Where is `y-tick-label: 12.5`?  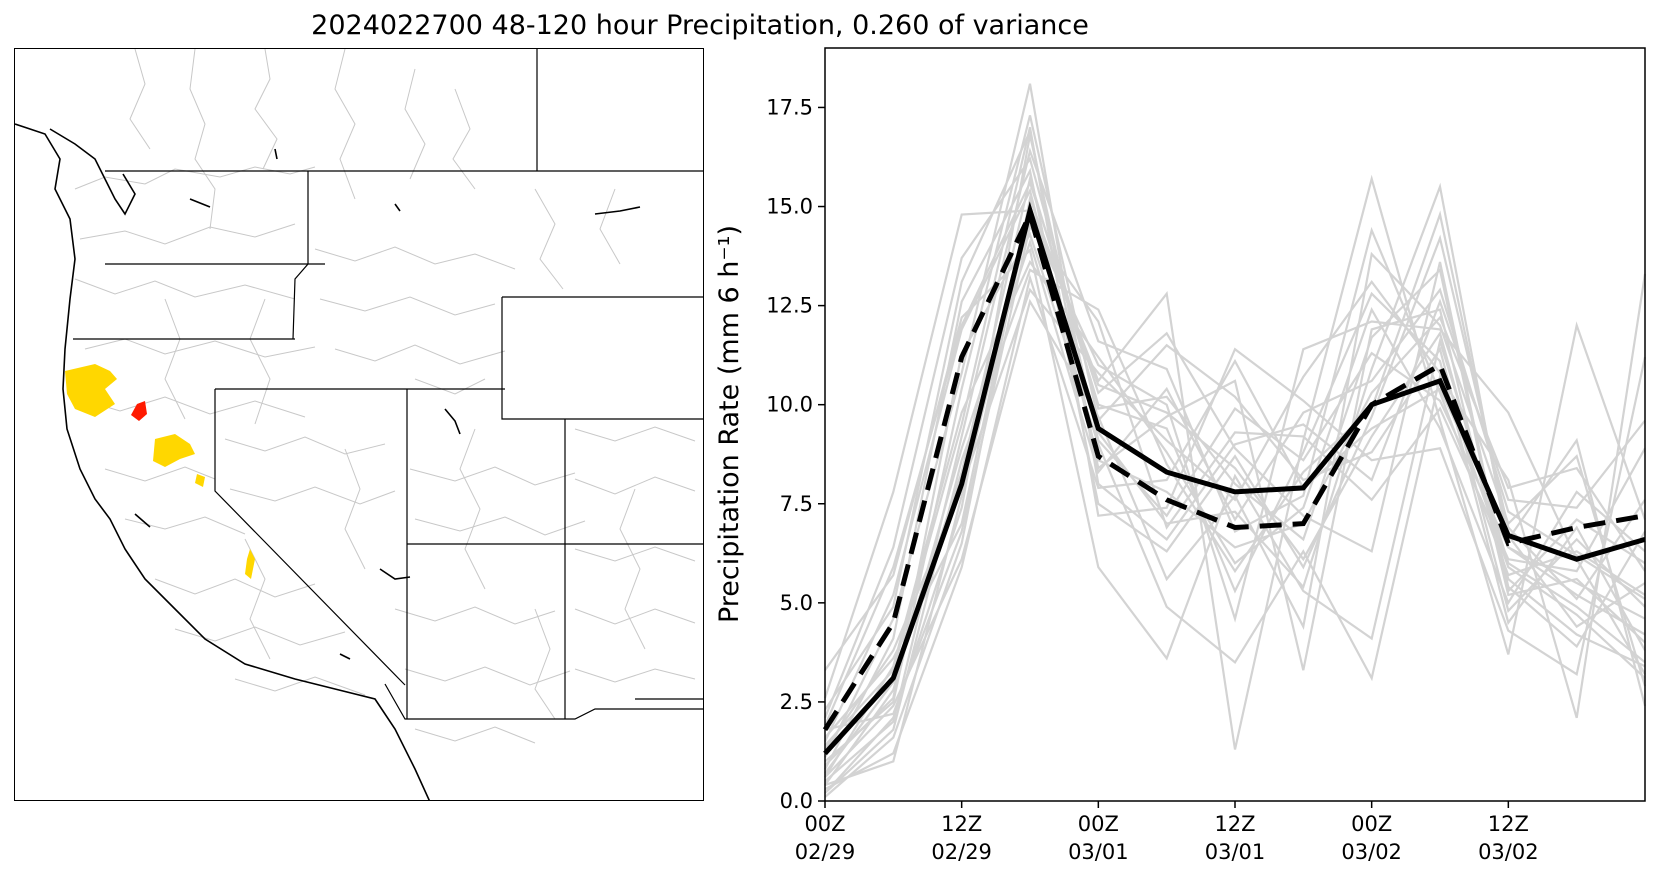 y-tick-label: 12.5 is located at coordinates (789, 306).